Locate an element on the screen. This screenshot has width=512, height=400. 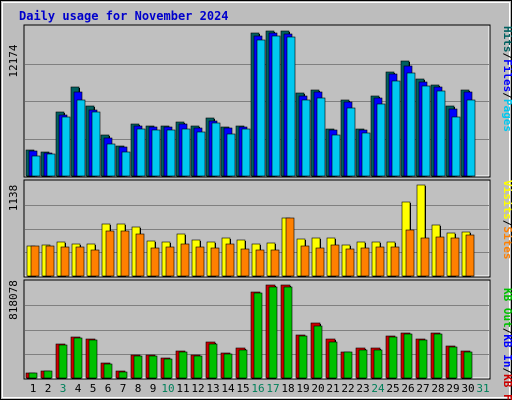
day-label: 3 is located at coordinates (63, 388).